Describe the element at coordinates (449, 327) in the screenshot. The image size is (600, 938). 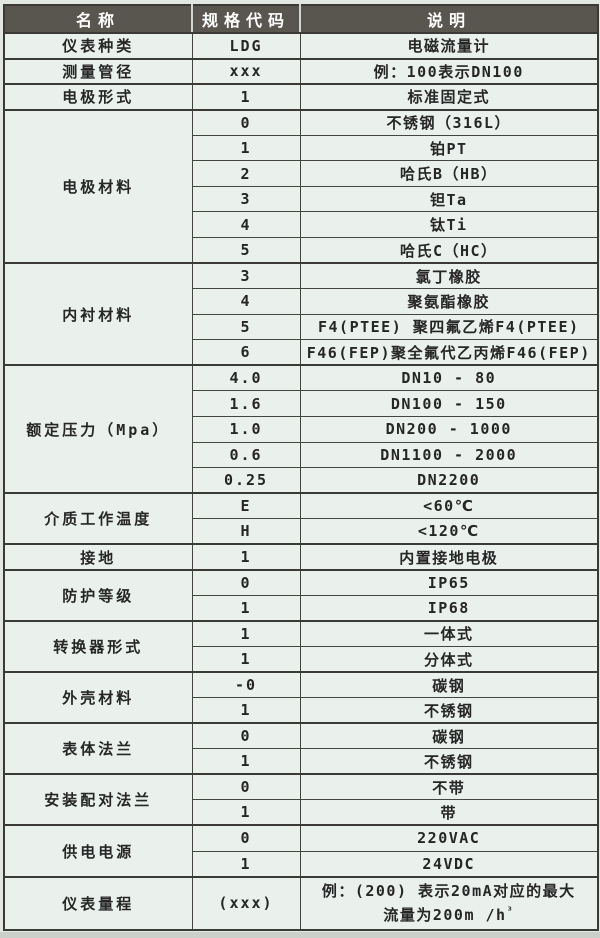
I see `desc-cell: F4(PTEE) 聚四氟乙烯F4(PTEE)` at that location.